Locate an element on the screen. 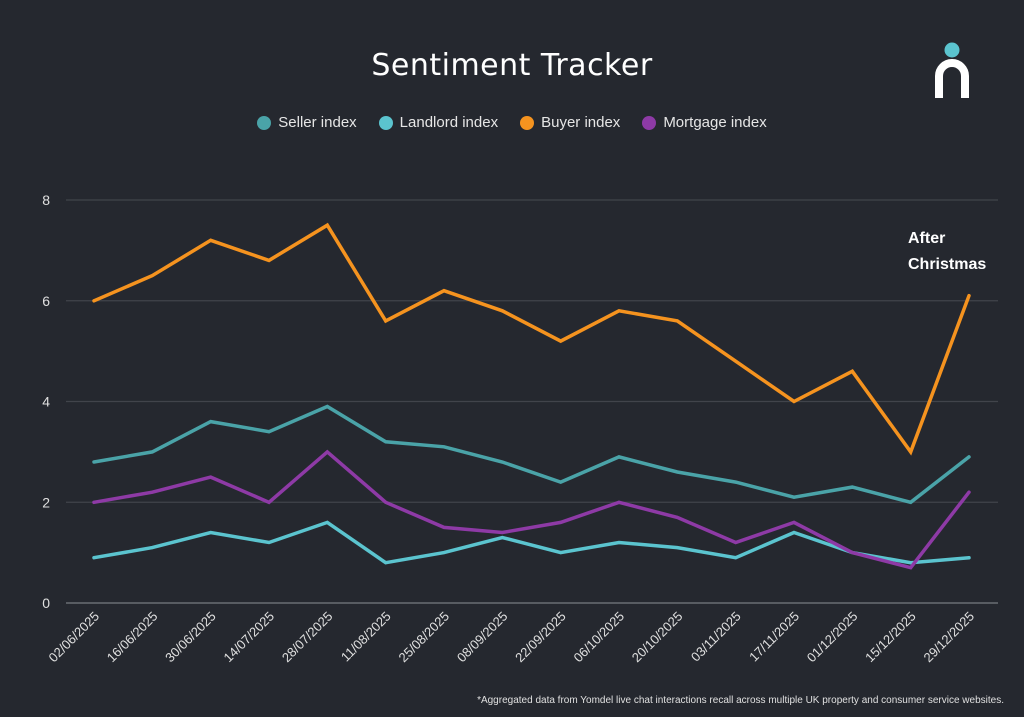 The width and height of the screenshot is (1024, 717). x-tick-label: 16/06/2025 is located at coordinates (132, 637).